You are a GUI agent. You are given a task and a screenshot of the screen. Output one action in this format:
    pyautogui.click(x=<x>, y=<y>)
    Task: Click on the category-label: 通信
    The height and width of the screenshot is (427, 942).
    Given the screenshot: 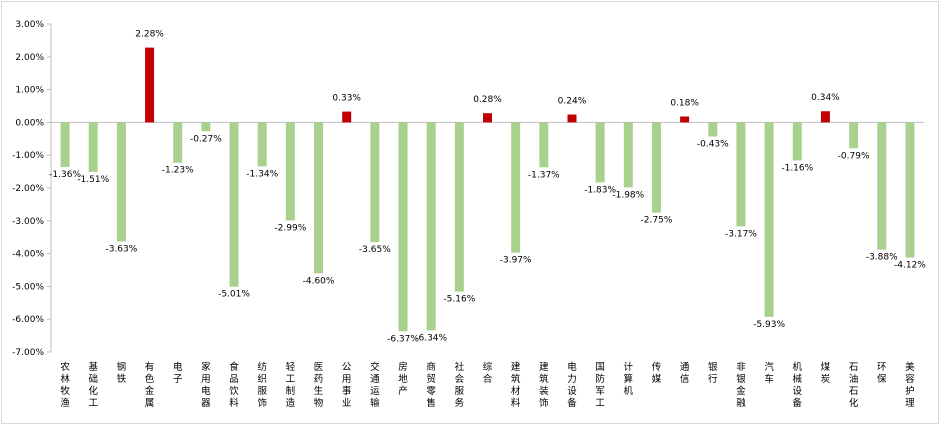 What is the action you would take?
    pyautogui.click(x=685, y=373)
    